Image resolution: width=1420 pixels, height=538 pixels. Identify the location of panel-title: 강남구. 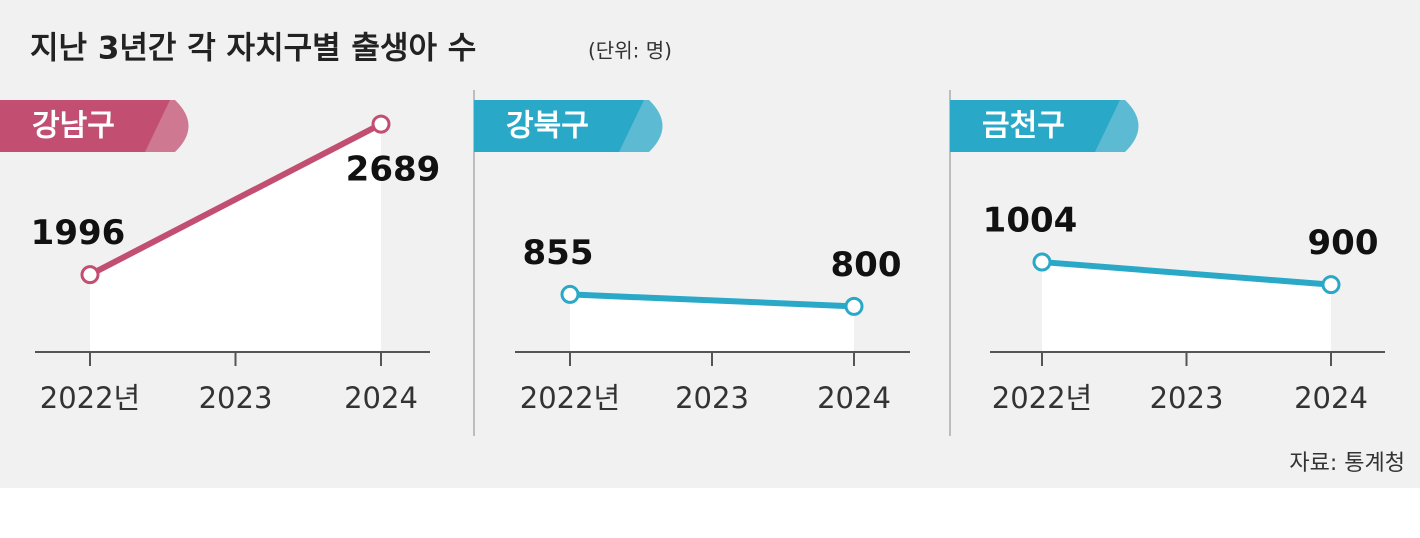
(73, 126).